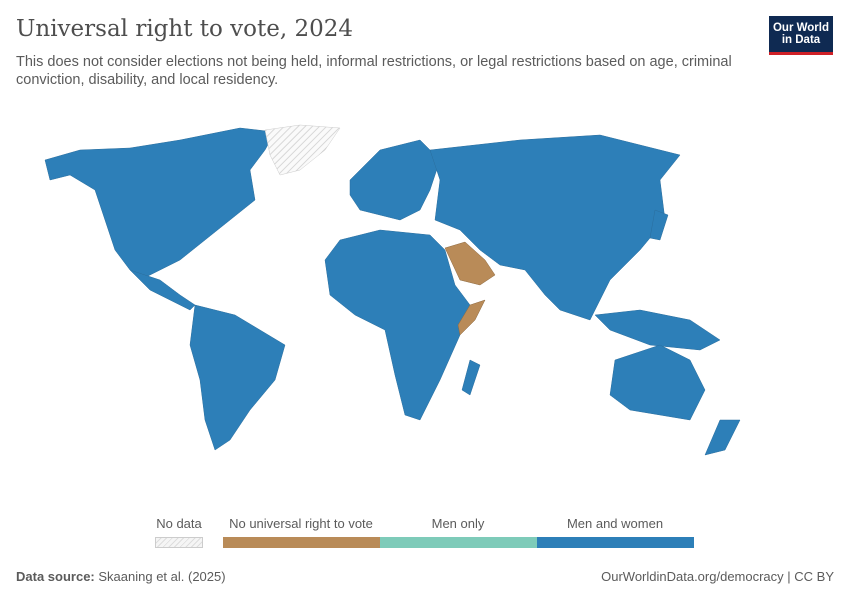 This screenshot has height=600, width=850. Describe the element at coordinates (555, 227) in the screenshot. I see `asia` at that location.